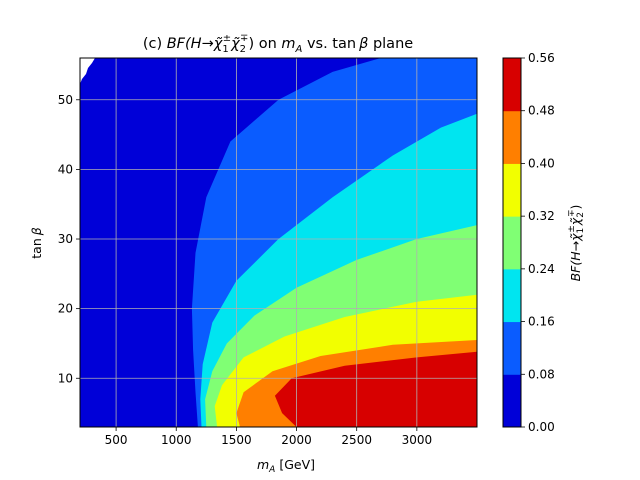 The height and width of the screenshot is (480, 640). I want to click on colorbar-tick-label: 0.56, so click(541, 58).